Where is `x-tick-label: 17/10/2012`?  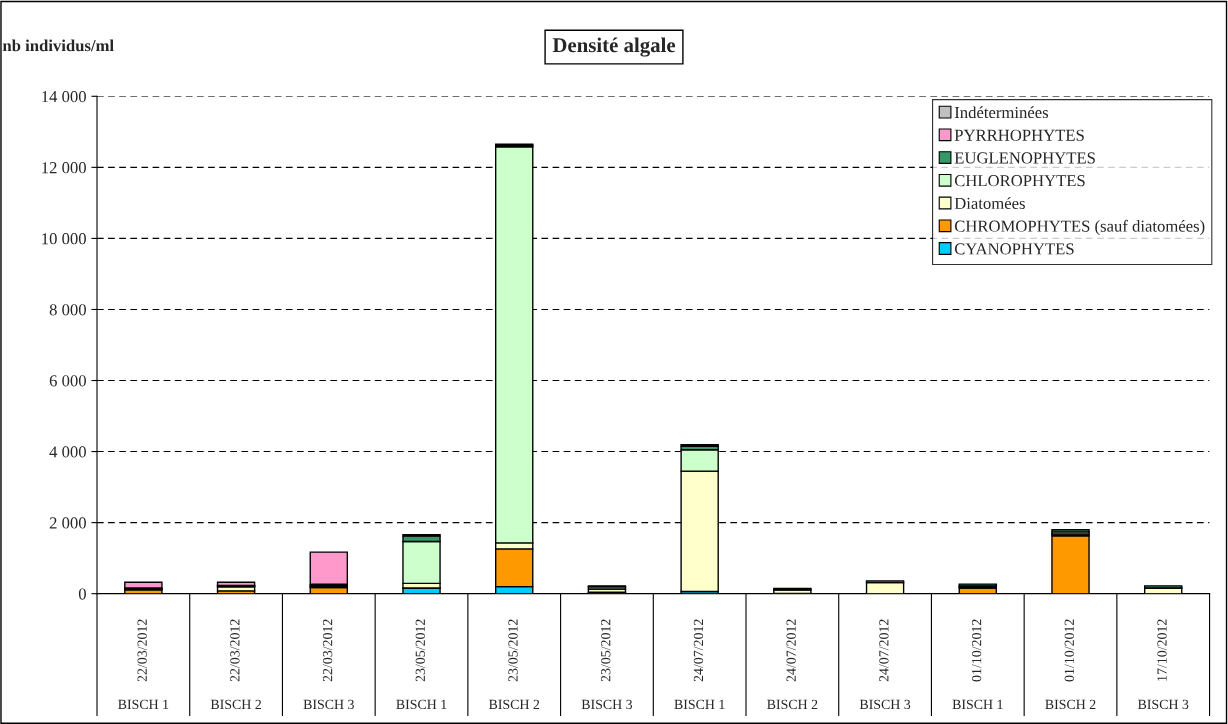
x-tick-label: 17/10/2012 is located at coordinates (1162, 650).